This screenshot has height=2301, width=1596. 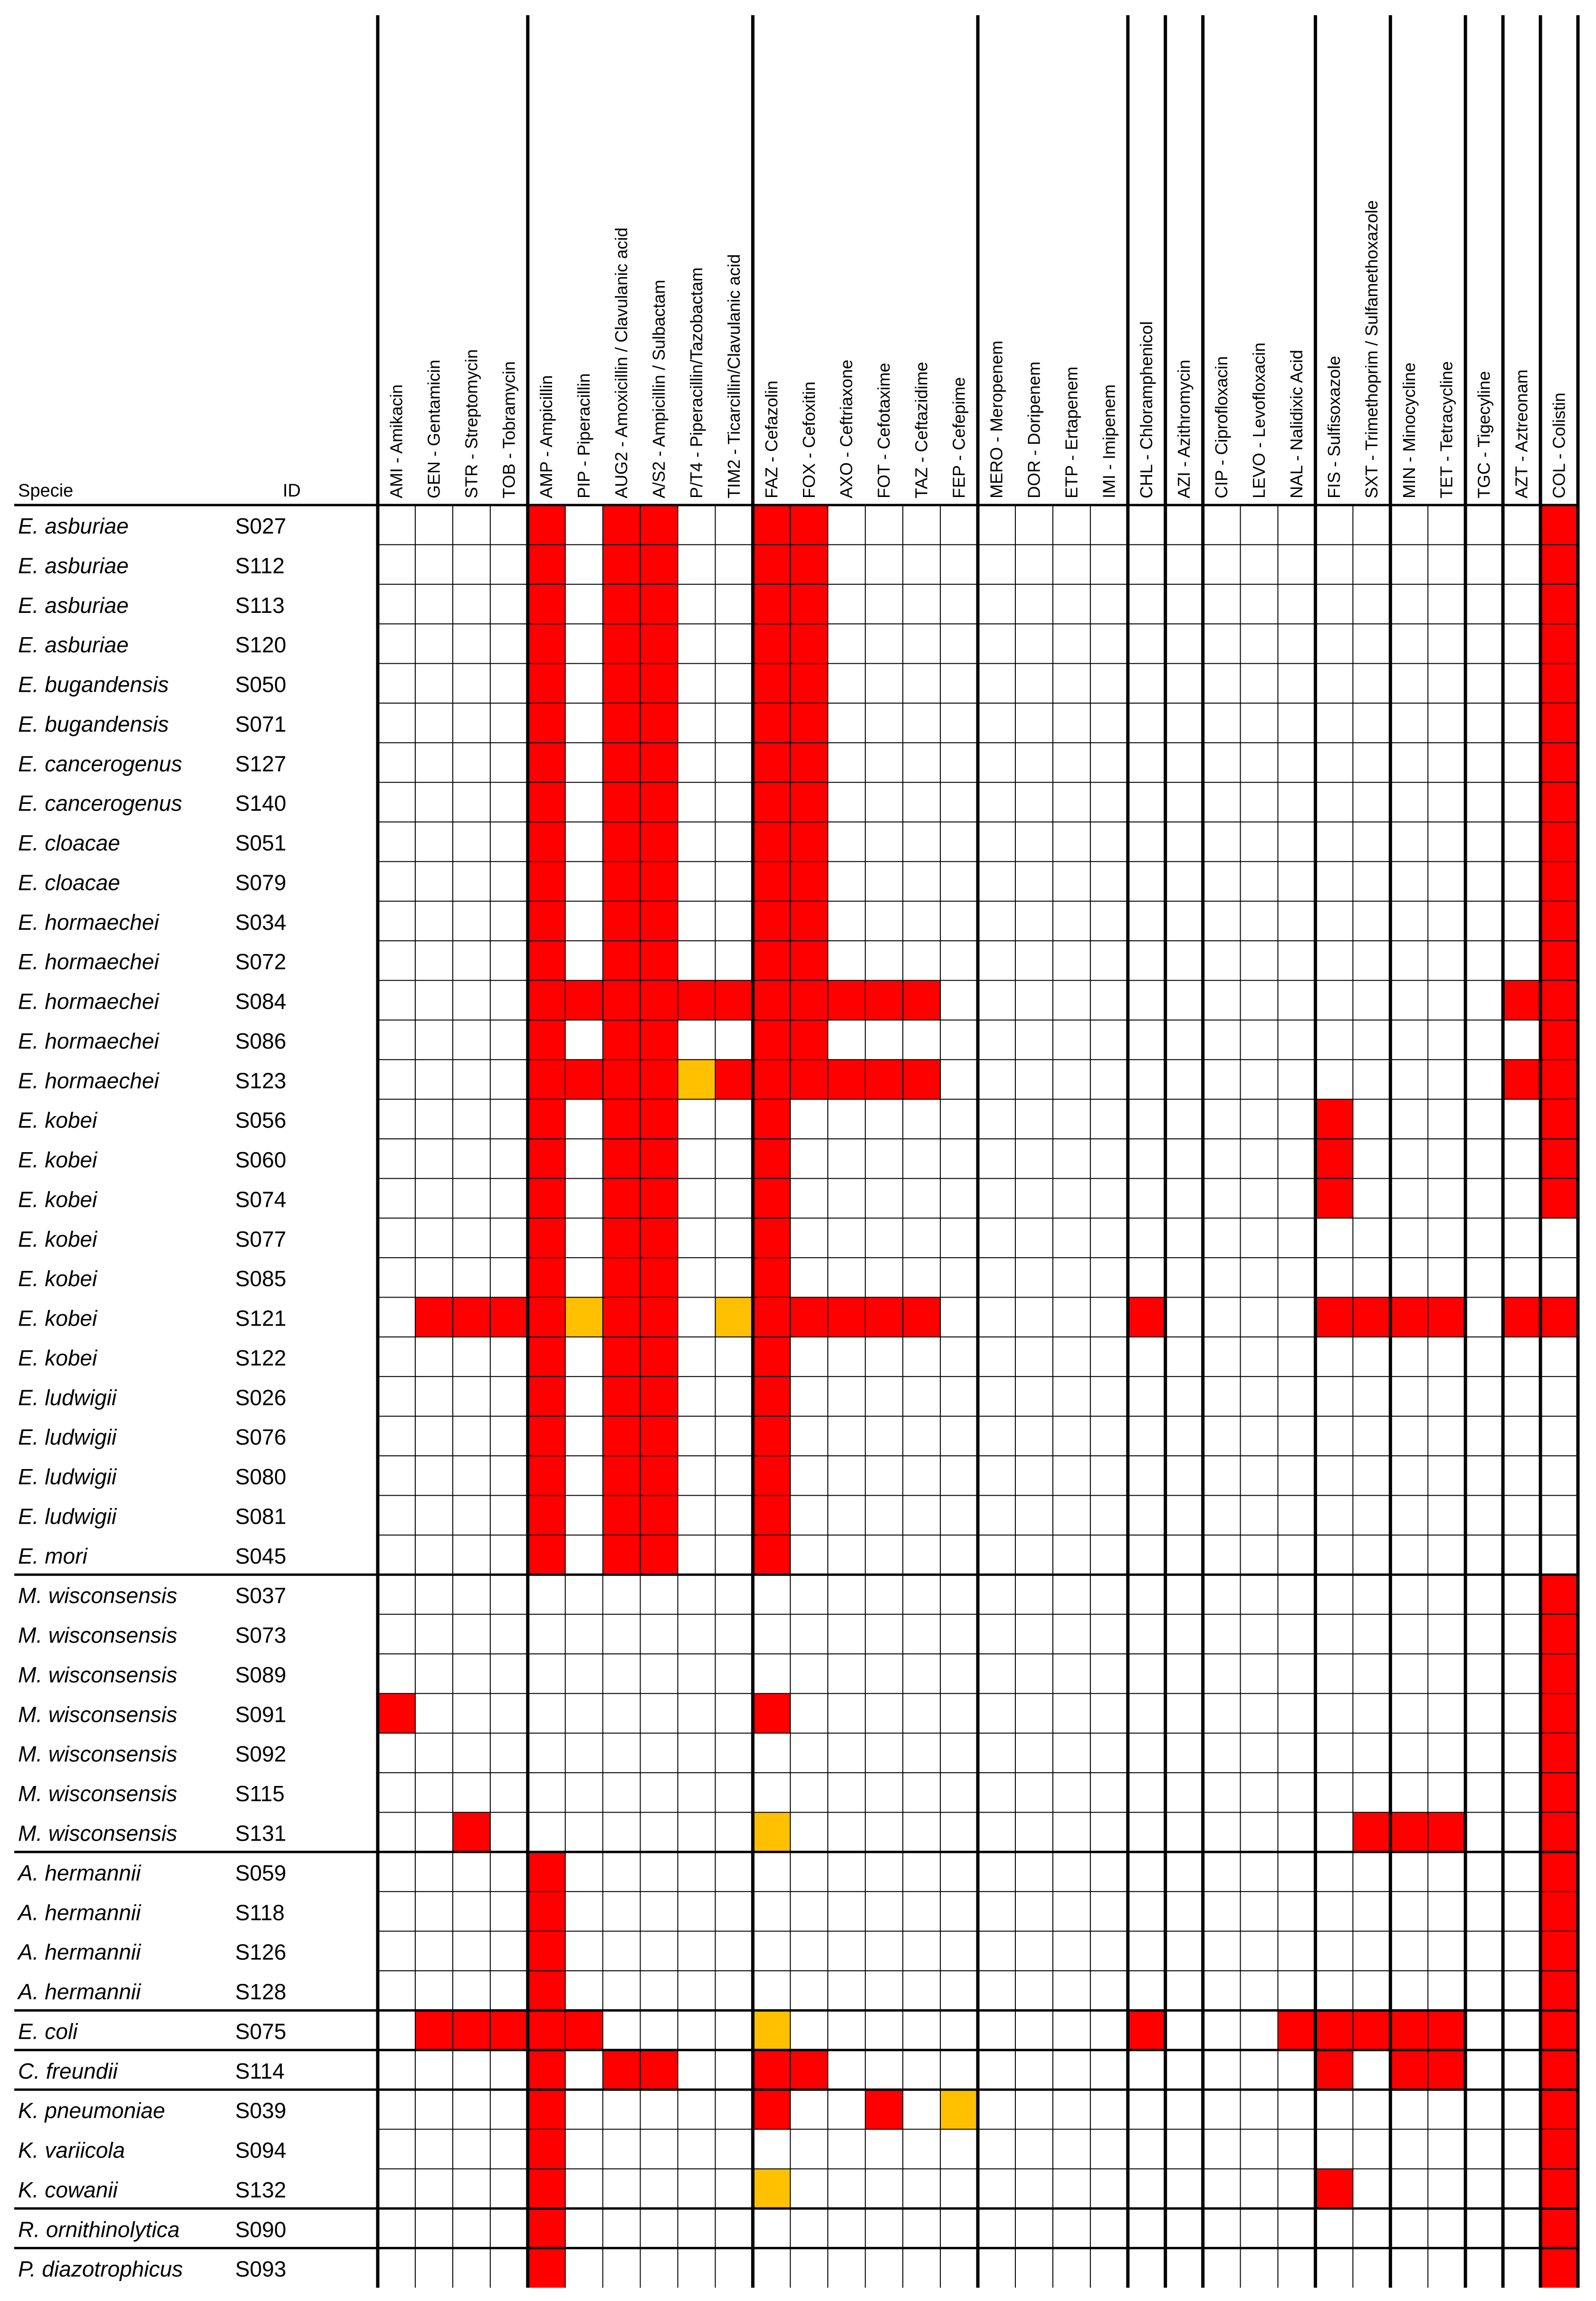 What do you see at coordinates (260, 1001) in the screenshot?
I see `row-id-label: S084` at bounding box center [260, 1001].